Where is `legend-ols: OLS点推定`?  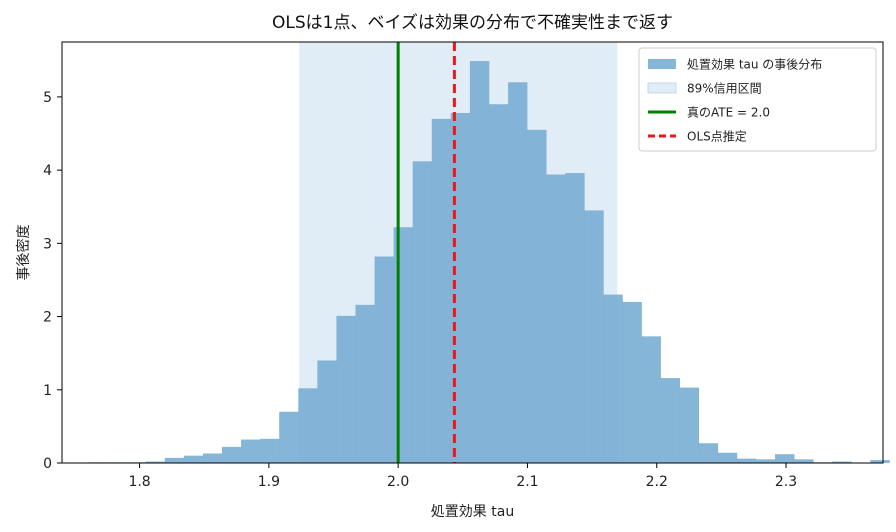 legend-ols: OLS点推定 is located at coordinates (697, 136).